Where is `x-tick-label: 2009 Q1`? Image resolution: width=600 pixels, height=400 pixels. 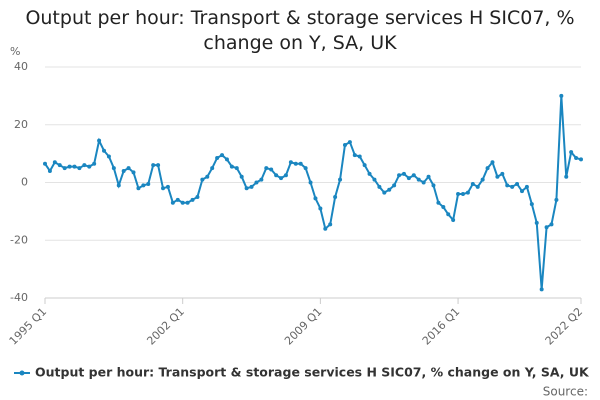
x-tick-label: 2009 Q1 is located at coordinates (303, 326).